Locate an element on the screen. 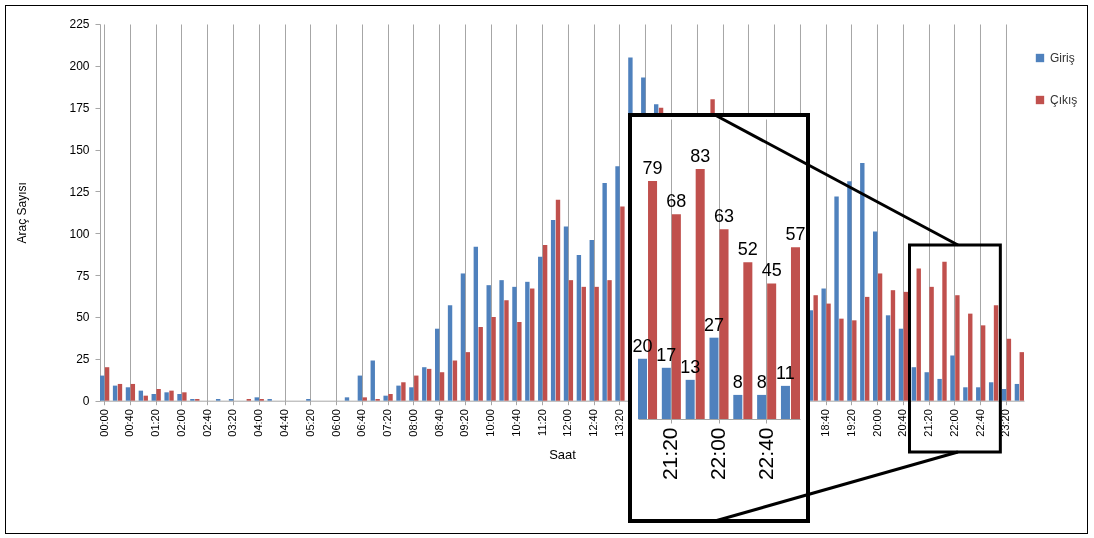 Image resolution: width=1094 pixels, height=538 pixels. x-tick-label: 02:40 is located at coordinates (206, 423).